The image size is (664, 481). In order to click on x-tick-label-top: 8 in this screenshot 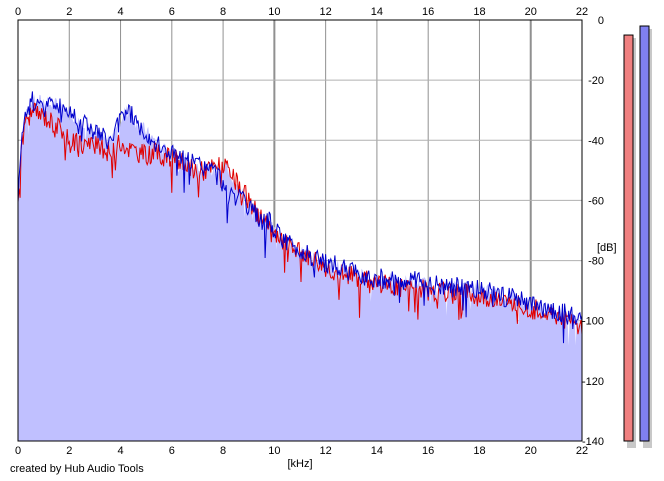, I will do `click(223, 12)`.